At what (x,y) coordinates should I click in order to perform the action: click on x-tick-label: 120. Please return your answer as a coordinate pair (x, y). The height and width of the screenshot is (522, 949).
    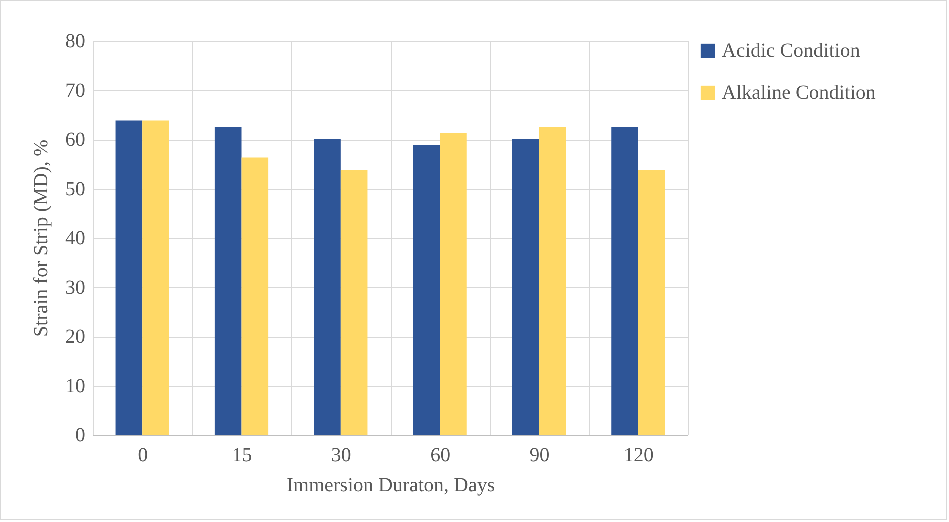
    Looking at the image, I should click on (639, 455).